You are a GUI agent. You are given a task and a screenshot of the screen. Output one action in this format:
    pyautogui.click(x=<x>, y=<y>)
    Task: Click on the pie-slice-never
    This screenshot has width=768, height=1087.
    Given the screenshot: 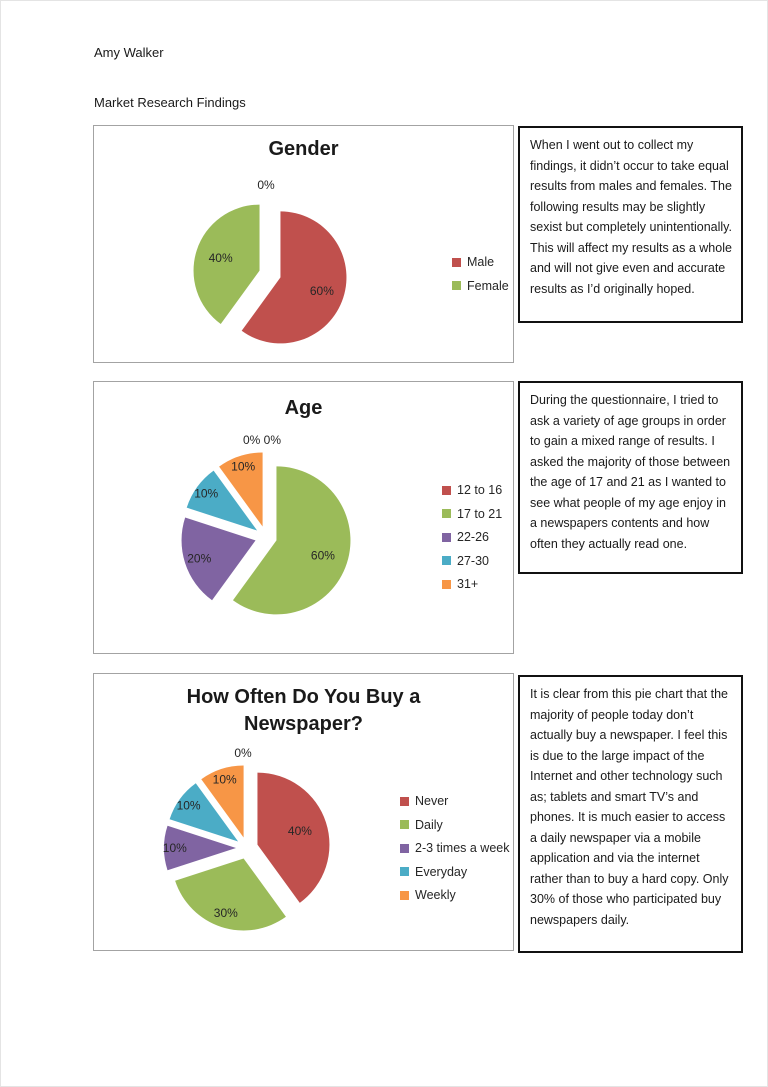 What is the action you would take?
    pyautogui.click(x=293, y=837)
    